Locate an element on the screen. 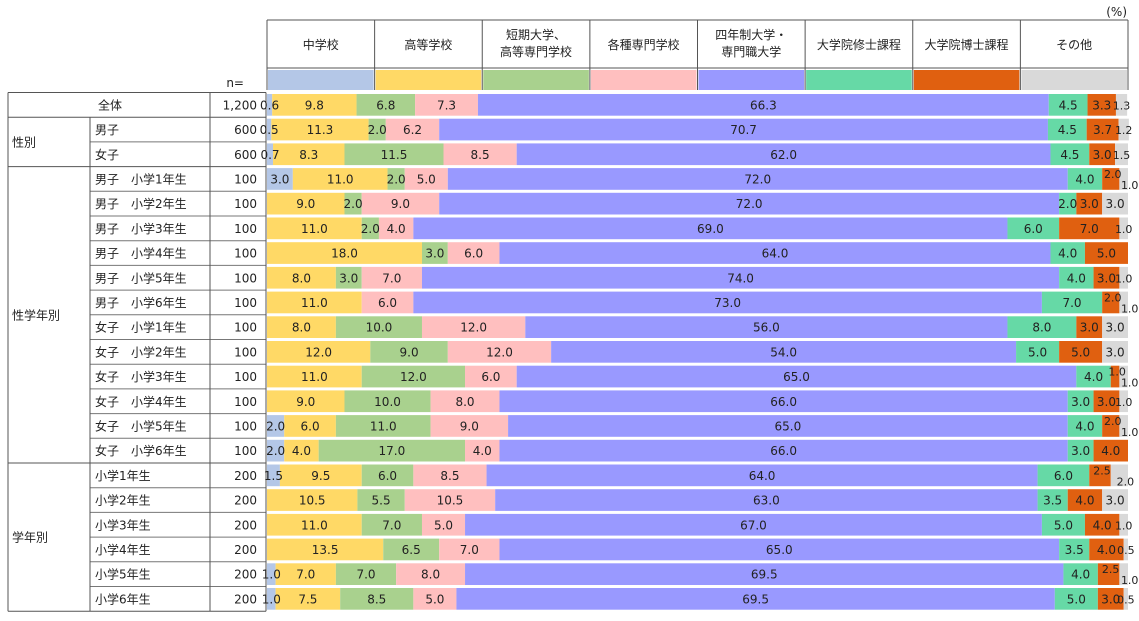 The height and width of the screenshot is (621, 1139). row-n: 600 is located at coordinates (245, 155).